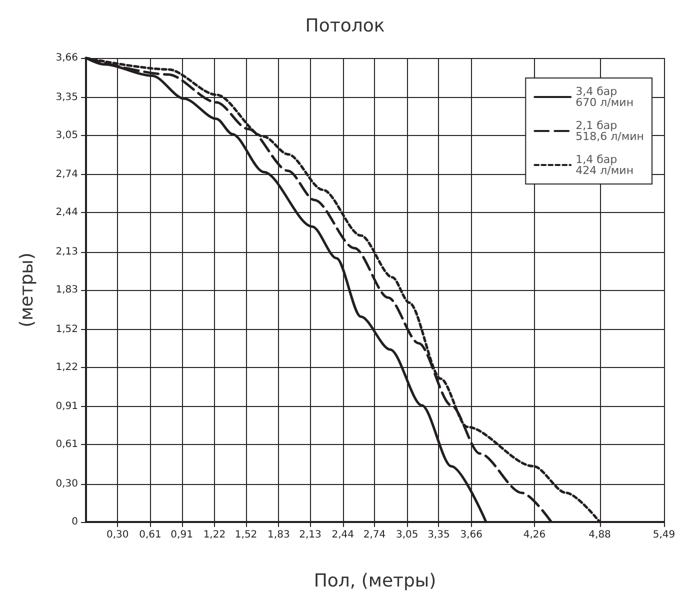  Describe the element at coordinates (67, 484) in the screenshot. I see `y-tick-label: 0,30` at that location.